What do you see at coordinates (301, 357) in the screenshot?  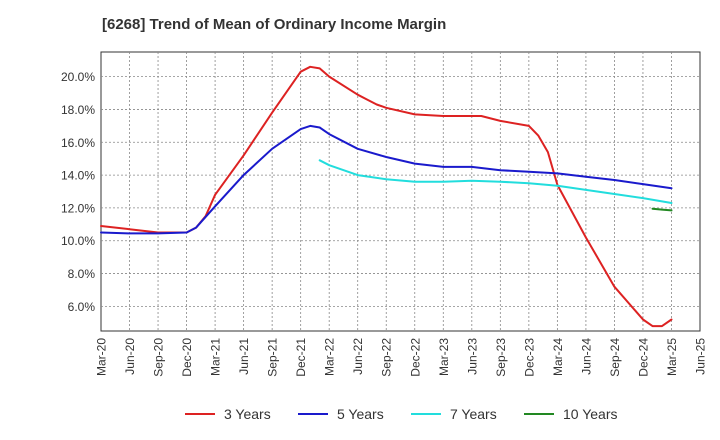 I see `x-tick-label: Dec-21` at bounding box center [301, 357].